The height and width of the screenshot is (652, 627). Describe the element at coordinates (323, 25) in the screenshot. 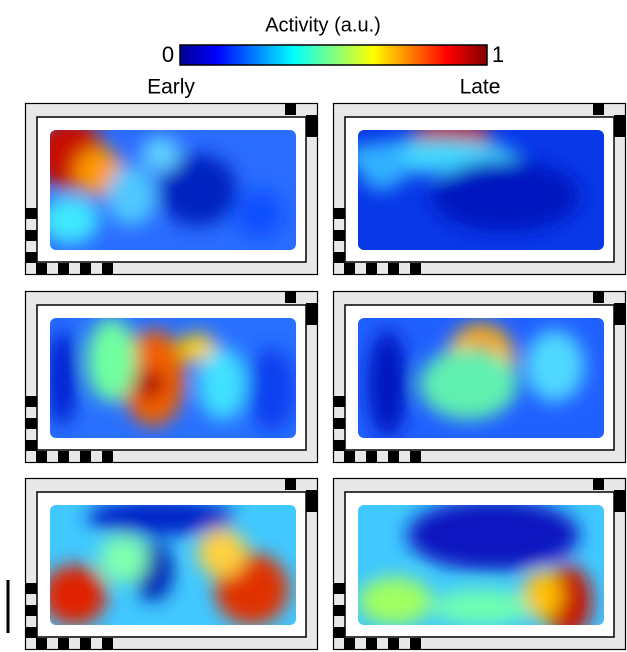

I see `colorbar-title: Activity (a.u.)` at that location.